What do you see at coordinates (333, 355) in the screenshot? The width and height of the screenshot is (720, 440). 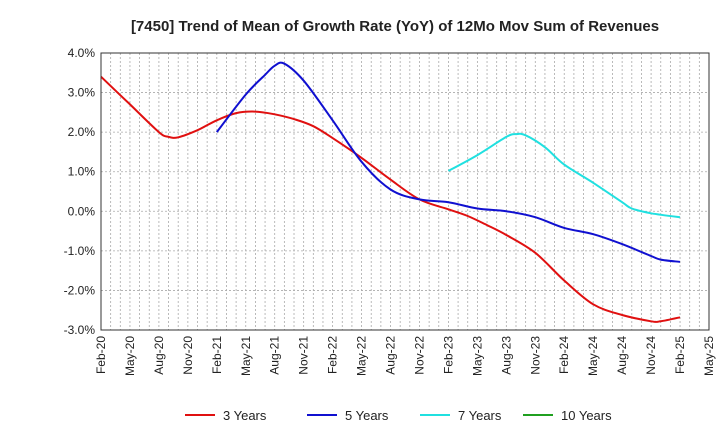 I see `x-tick-label: Feb-22` at bounding box center [333, 355].